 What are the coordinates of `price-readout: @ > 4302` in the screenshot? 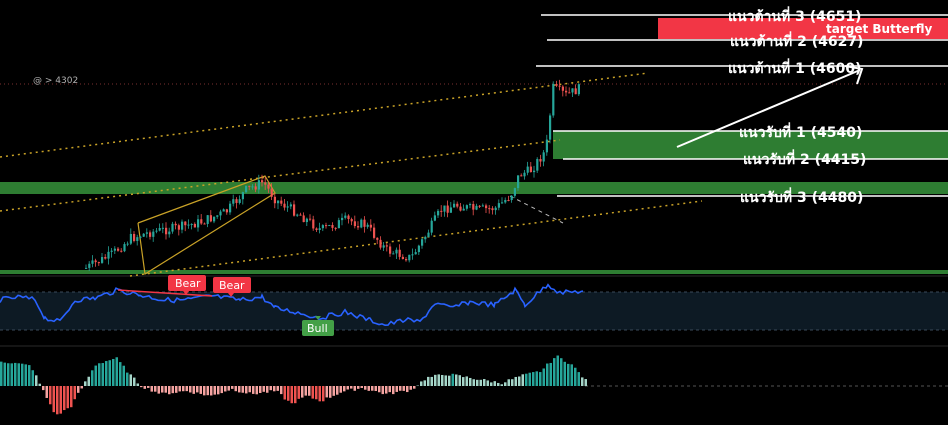 It's located at (55, 81).